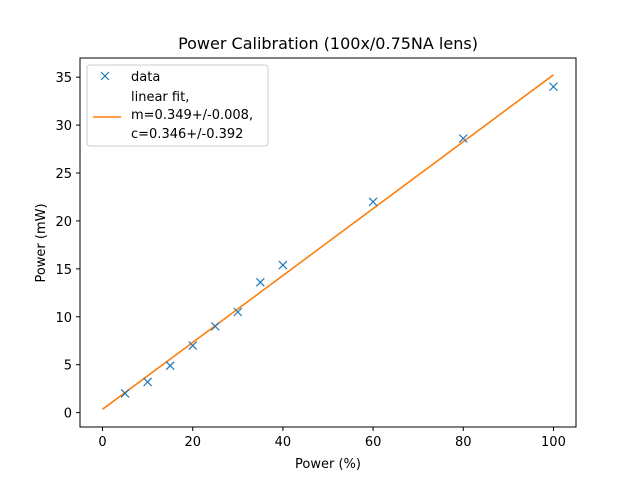 This screenshot has height=480, width=640. Describe the element at coordinates (145, 77) in the screenshot. I see `legend-label-data: data` at that location.